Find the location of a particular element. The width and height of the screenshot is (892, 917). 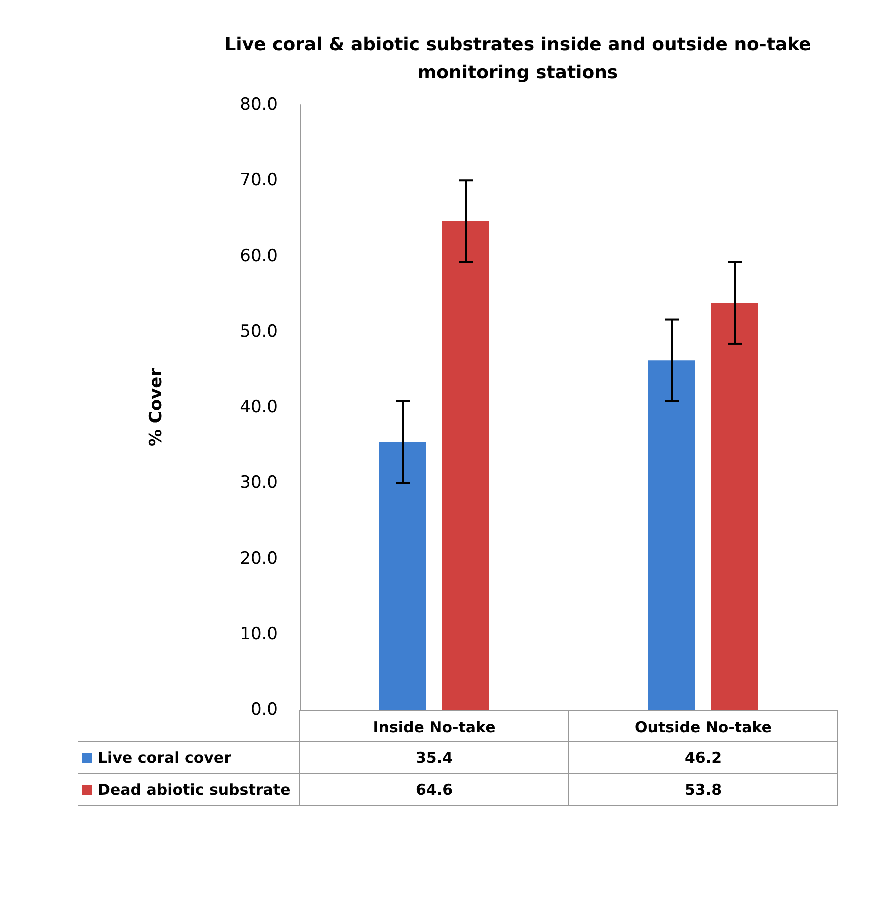

y-tick-label: 0.0 is located at coordinates (264, 710).